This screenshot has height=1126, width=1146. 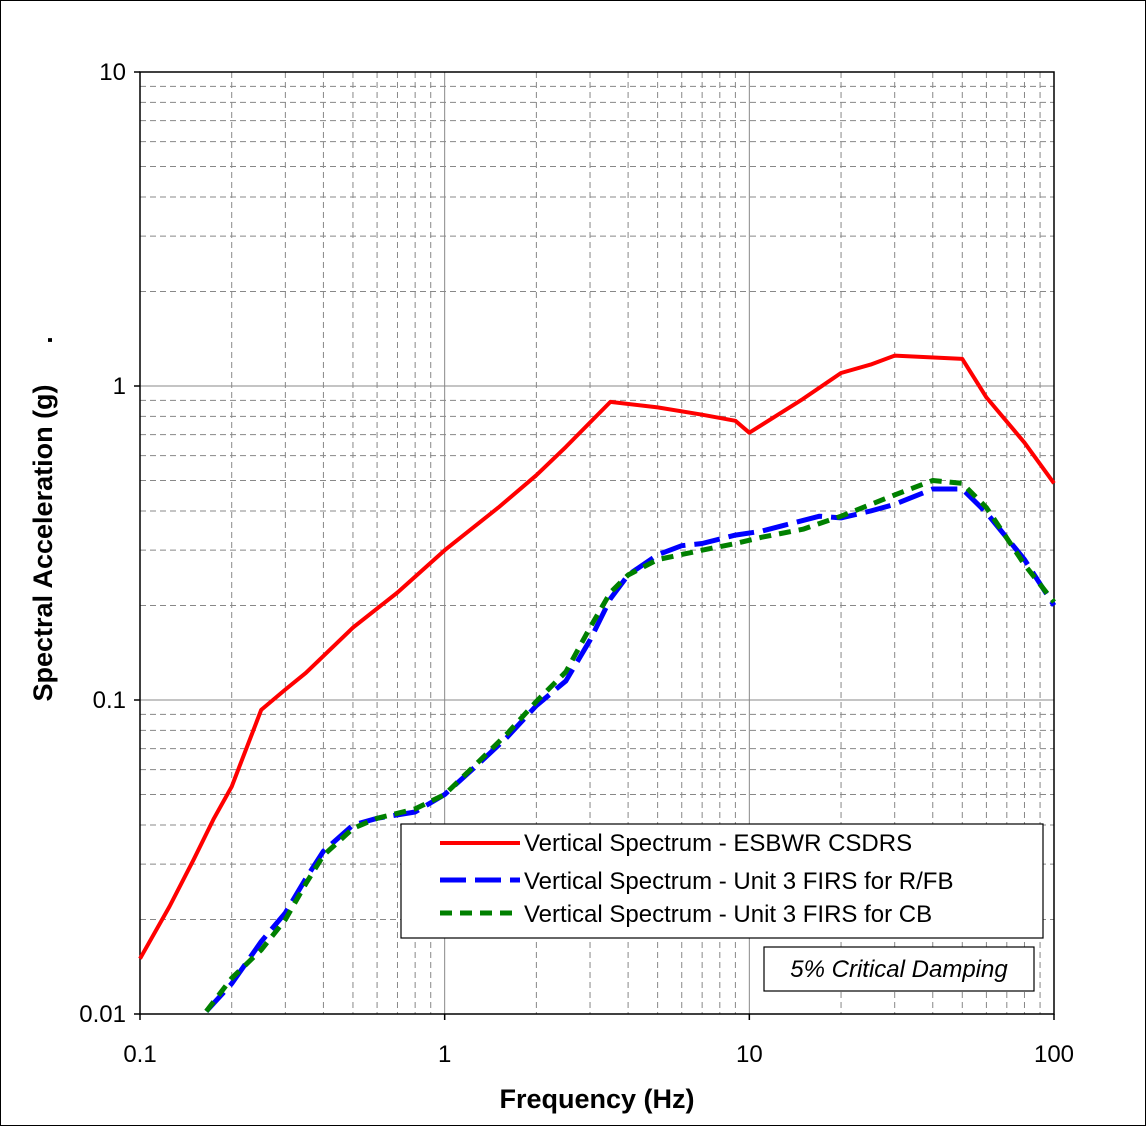 I want to click on y-axis-title: Spectral Acceleration (g), so click(x=43, y=542).